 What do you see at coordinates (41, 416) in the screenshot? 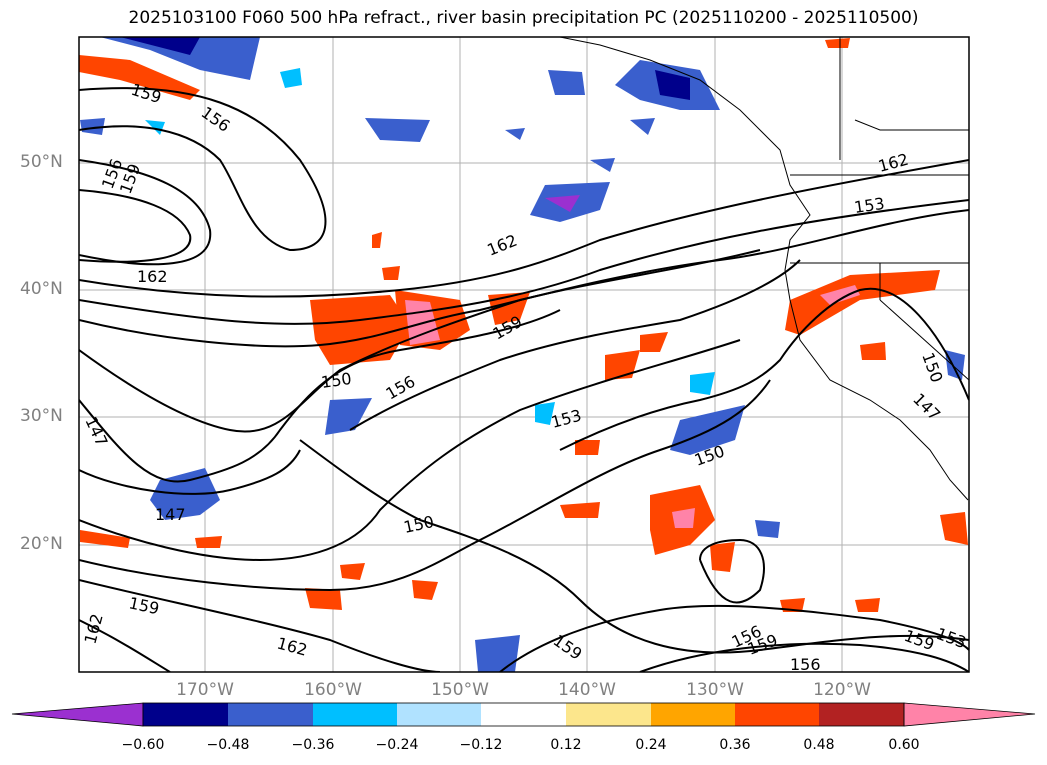
I see `lat-label-30n: 30°N` at bounding box center [41, 416].